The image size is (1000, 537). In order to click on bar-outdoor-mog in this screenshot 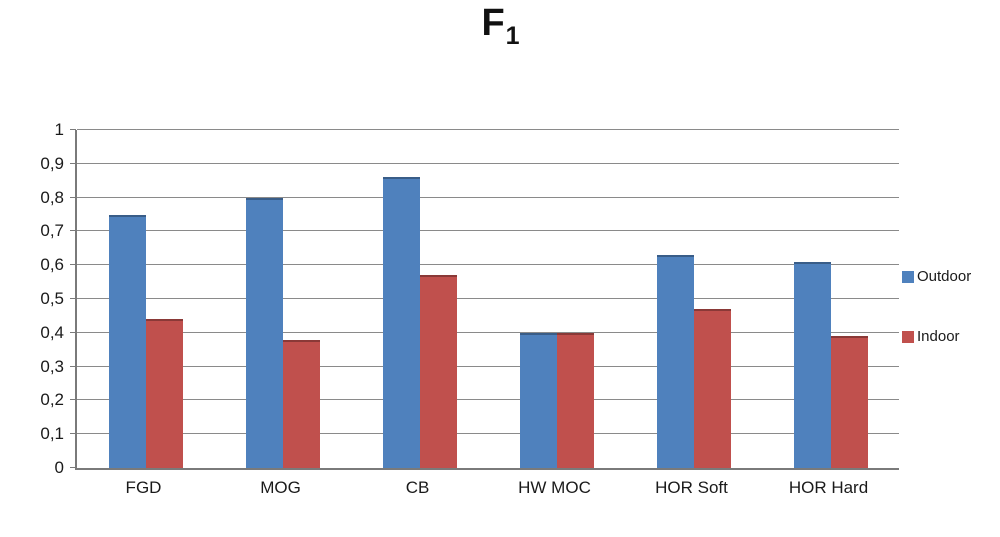, I will do `click(264, 332)`.